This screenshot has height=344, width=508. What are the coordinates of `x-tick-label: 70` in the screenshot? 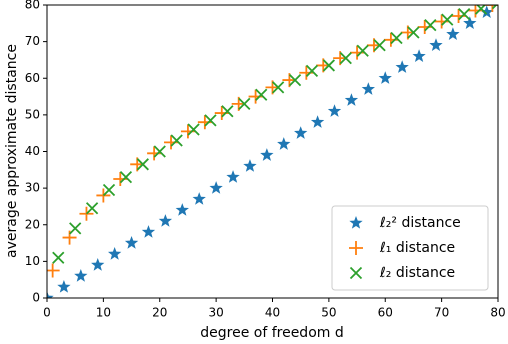 It's located at (441, 313).